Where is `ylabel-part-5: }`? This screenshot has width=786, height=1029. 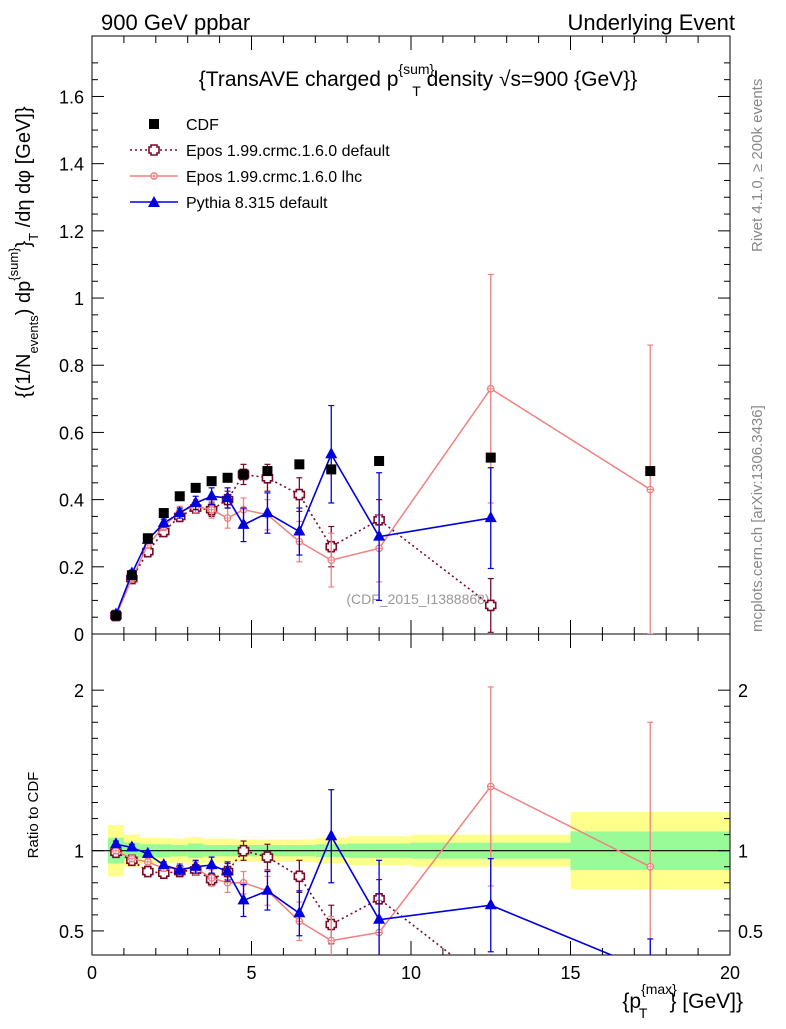
ylabel-part-5: } is located at coordinates (24, 244).